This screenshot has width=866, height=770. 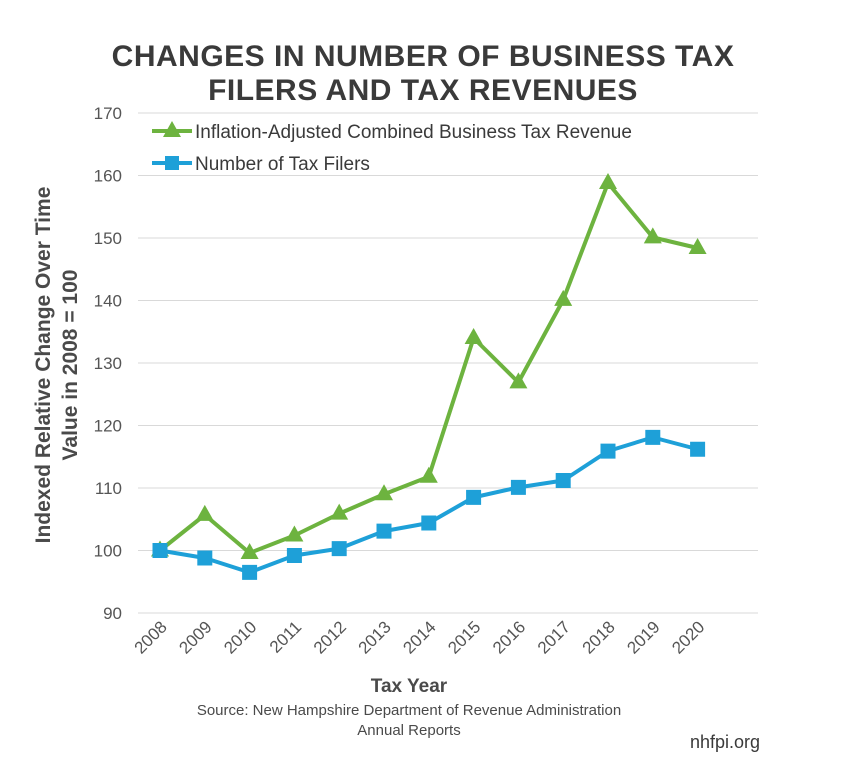 I want to click on y-tick-label: 170, so click(x=108, y=113).